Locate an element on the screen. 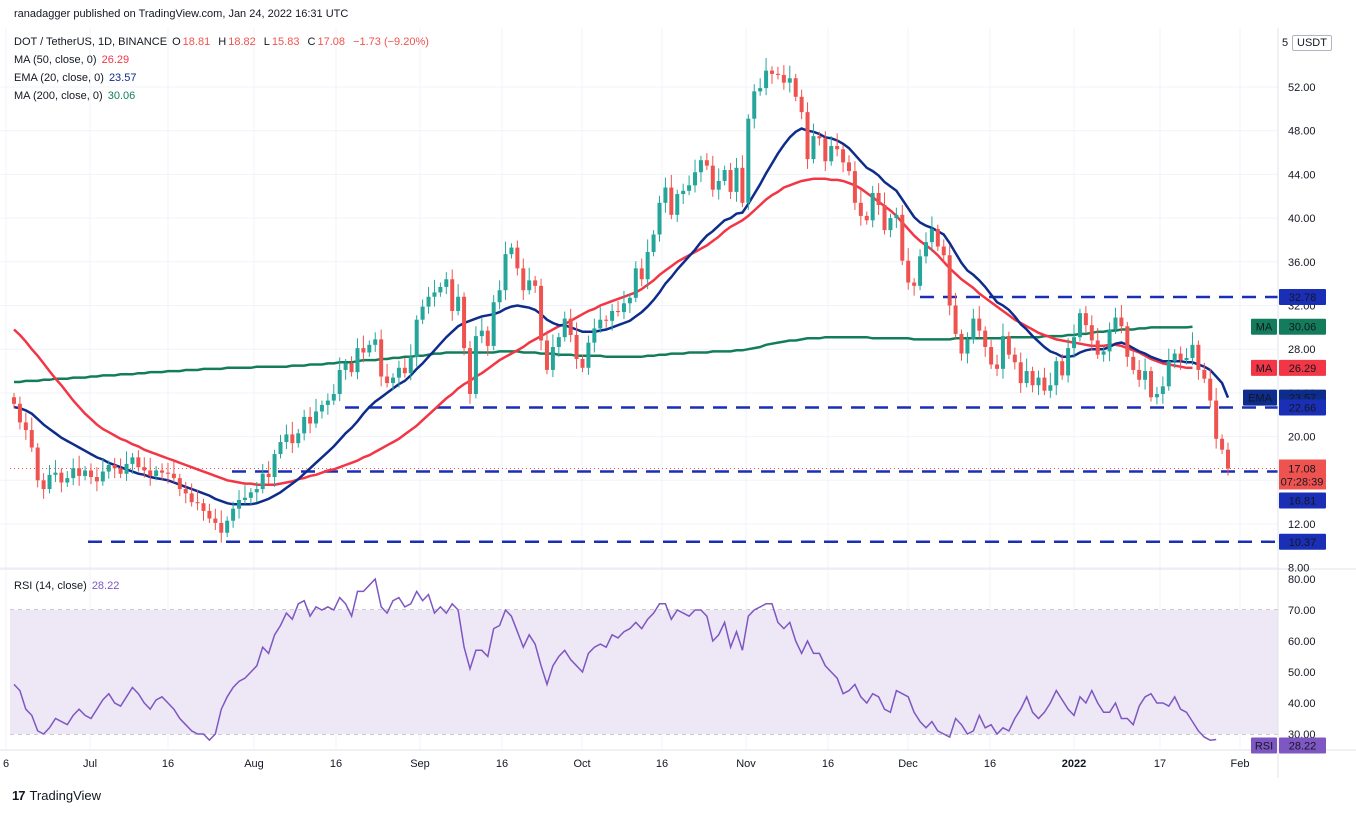 The image size is (1356, 813). symbol-title: DOT / TetherUS, 1D, BINANCE is located at coordinates (91, 42).